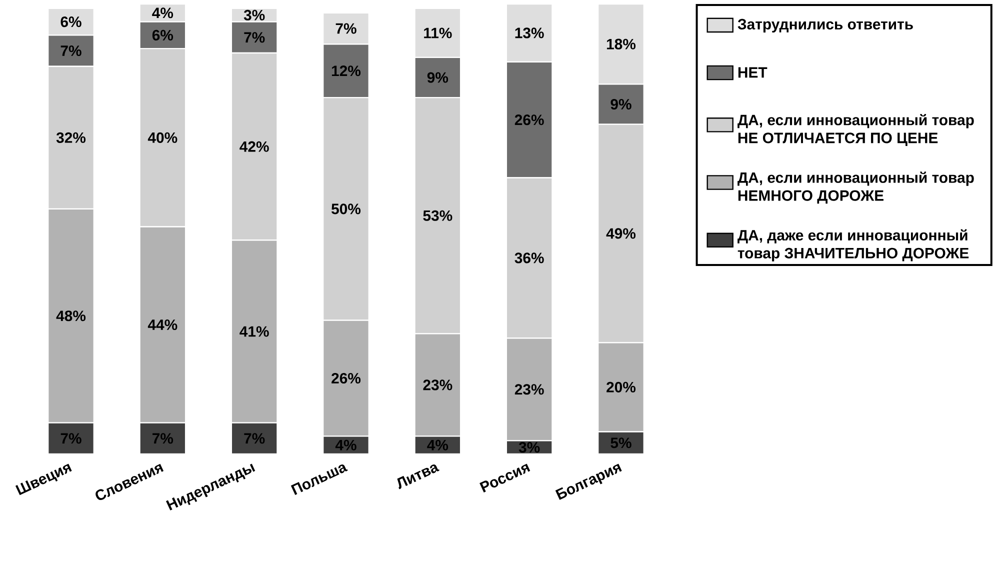 The image size is (994, 570). I want to click on data-label: 13%, so click(529, 33).